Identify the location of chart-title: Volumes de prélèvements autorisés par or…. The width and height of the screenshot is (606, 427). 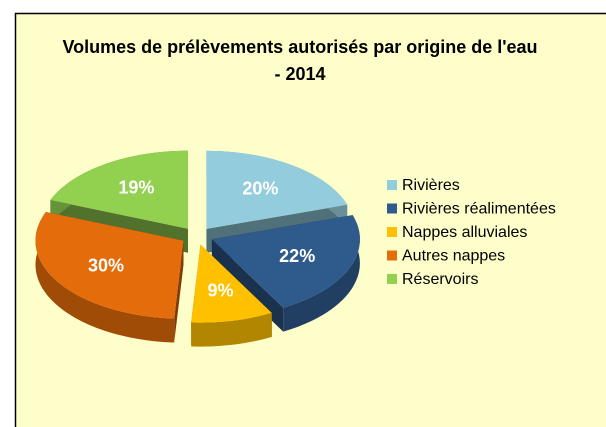
(300, 60).